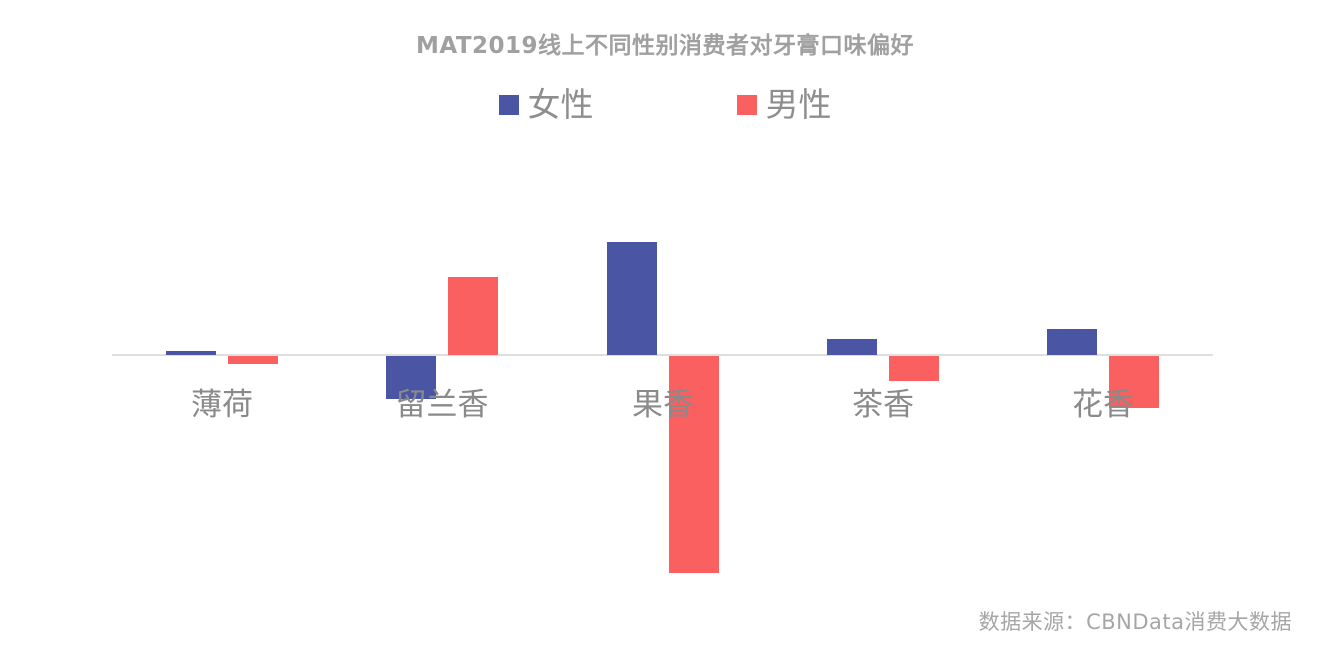 This screenshot has height=664, width=1330. Describe the element at coordinates (632, 298) in the screenshot. I see `bar-female-果香` at that location.